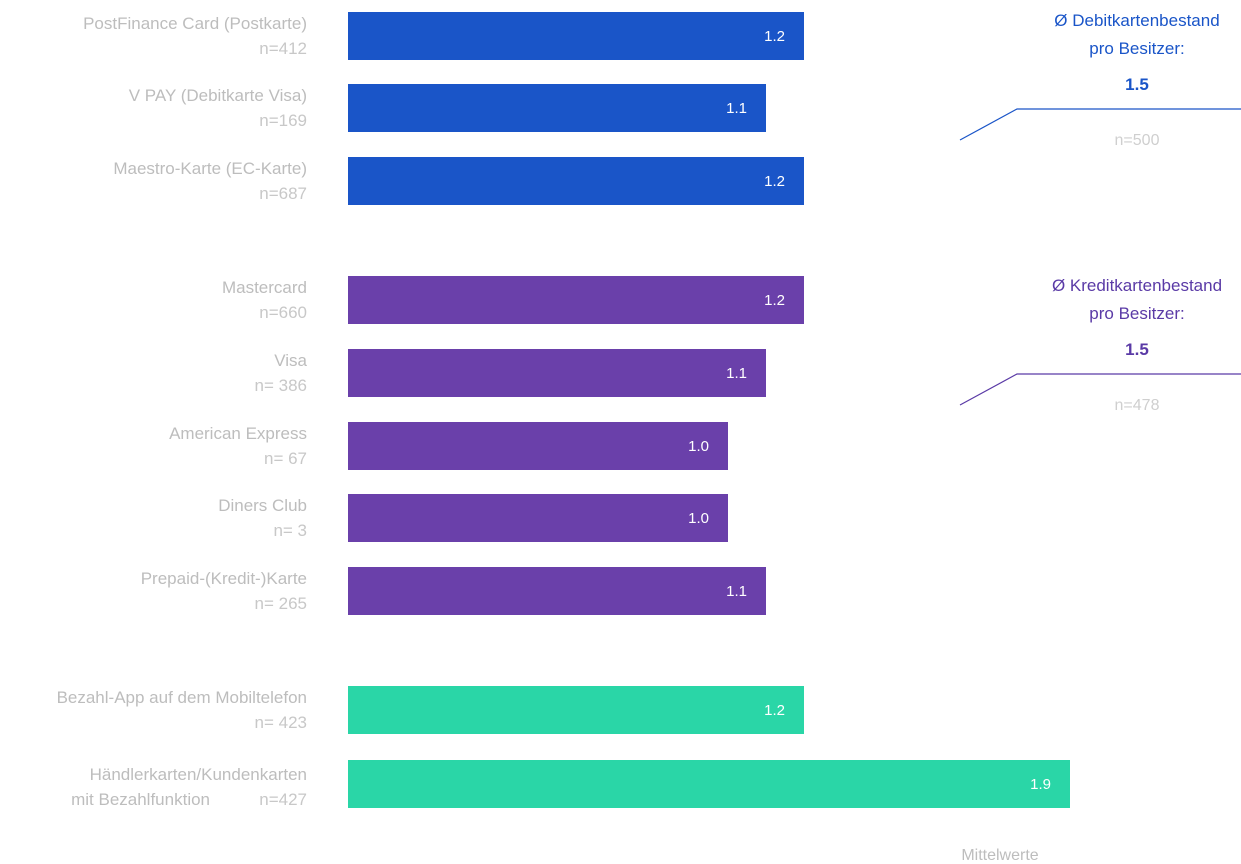 This screenshot has height=864, width=1241. What do you see at coordinates (1137, 405) in the screenshot?
I see `summary-sample-size: n=478` at bounding box center [1137, 405].